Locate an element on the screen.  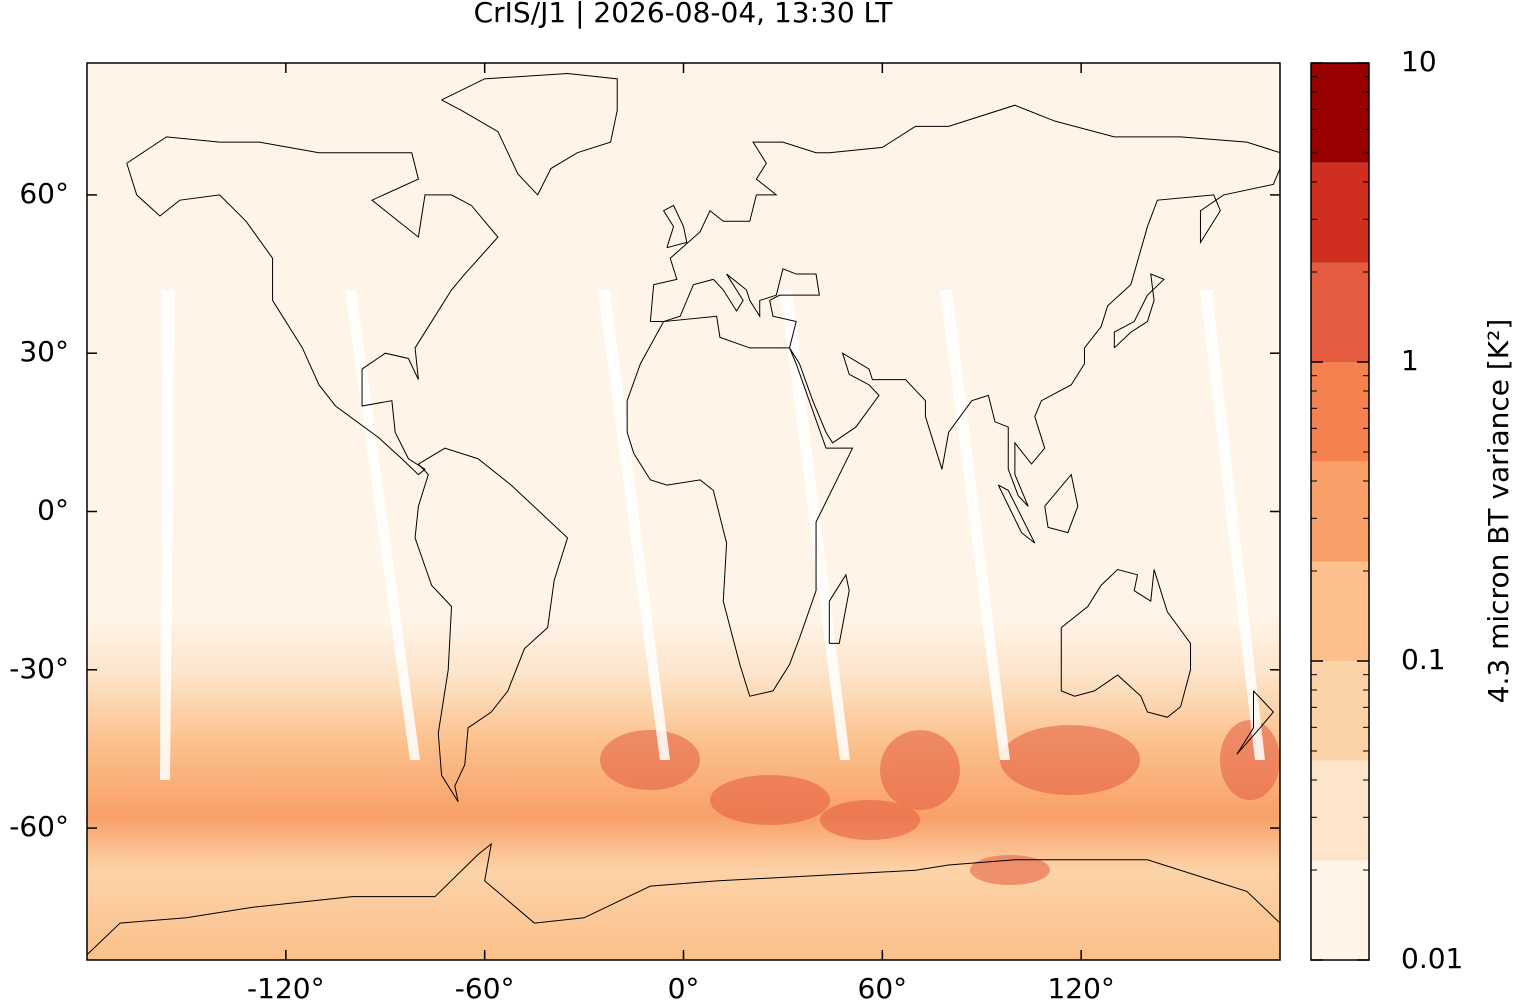
colorbar-tick-label: 10 is located at coordinates (1419, 61).